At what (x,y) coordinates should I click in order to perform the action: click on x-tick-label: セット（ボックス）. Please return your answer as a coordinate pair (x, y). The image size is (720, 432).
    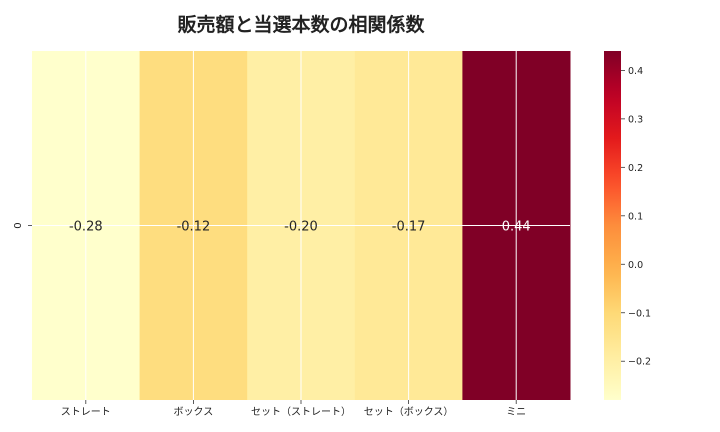
    Looking at the image, I should click on (409, 412).